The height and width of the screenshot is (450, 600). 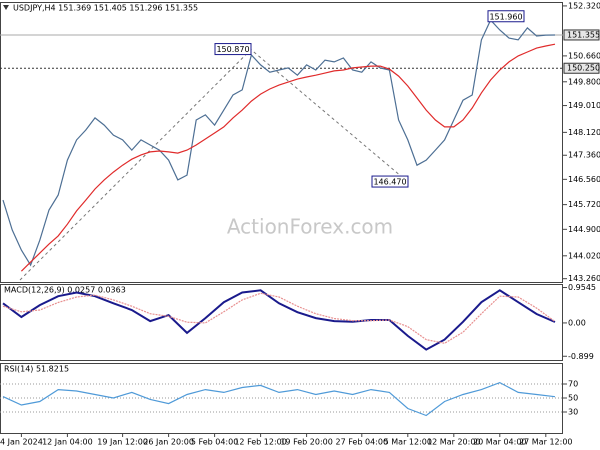 What do you see at coordinates (584, 55) in the screenshot?
I see `y-tick-label: 150.660` at bounding box center [584, 55].